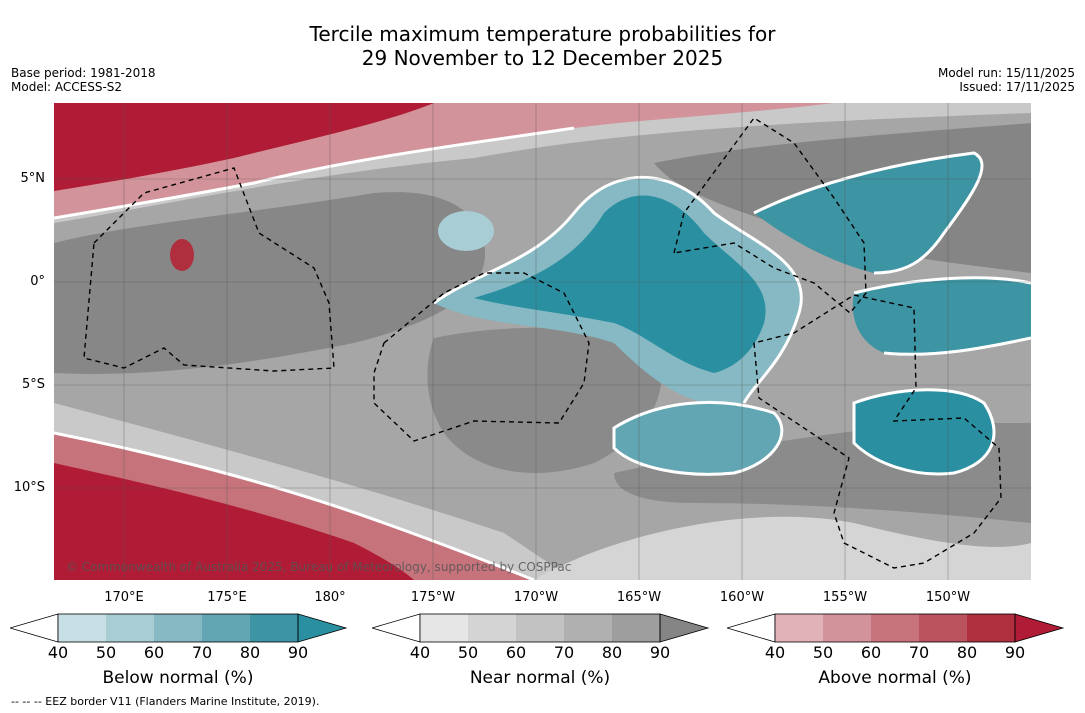 This screenshot has width=1085, height=713. Describe the element at coordinates (775, 652) in the screenshot. I see `above-tick-40: 40` at that location.